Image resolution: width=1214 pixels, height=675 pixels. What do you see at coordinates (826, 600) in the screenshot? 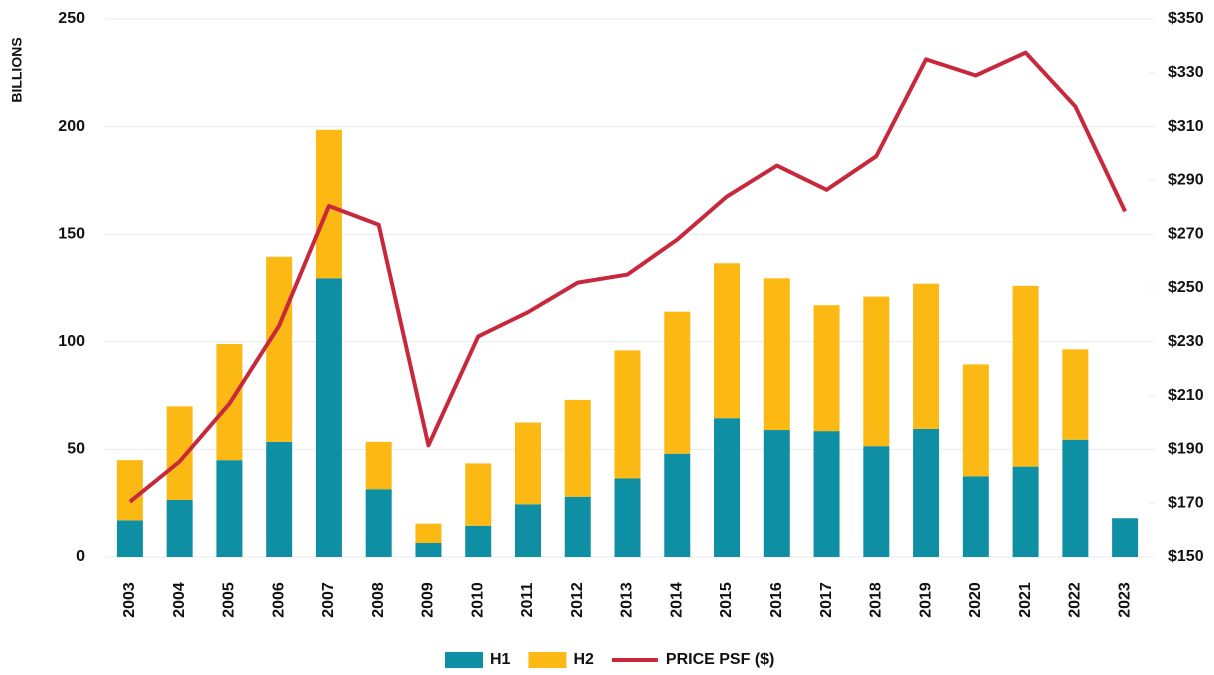
I see `x-tick-label: 2017` at bounding box center [826, 600].